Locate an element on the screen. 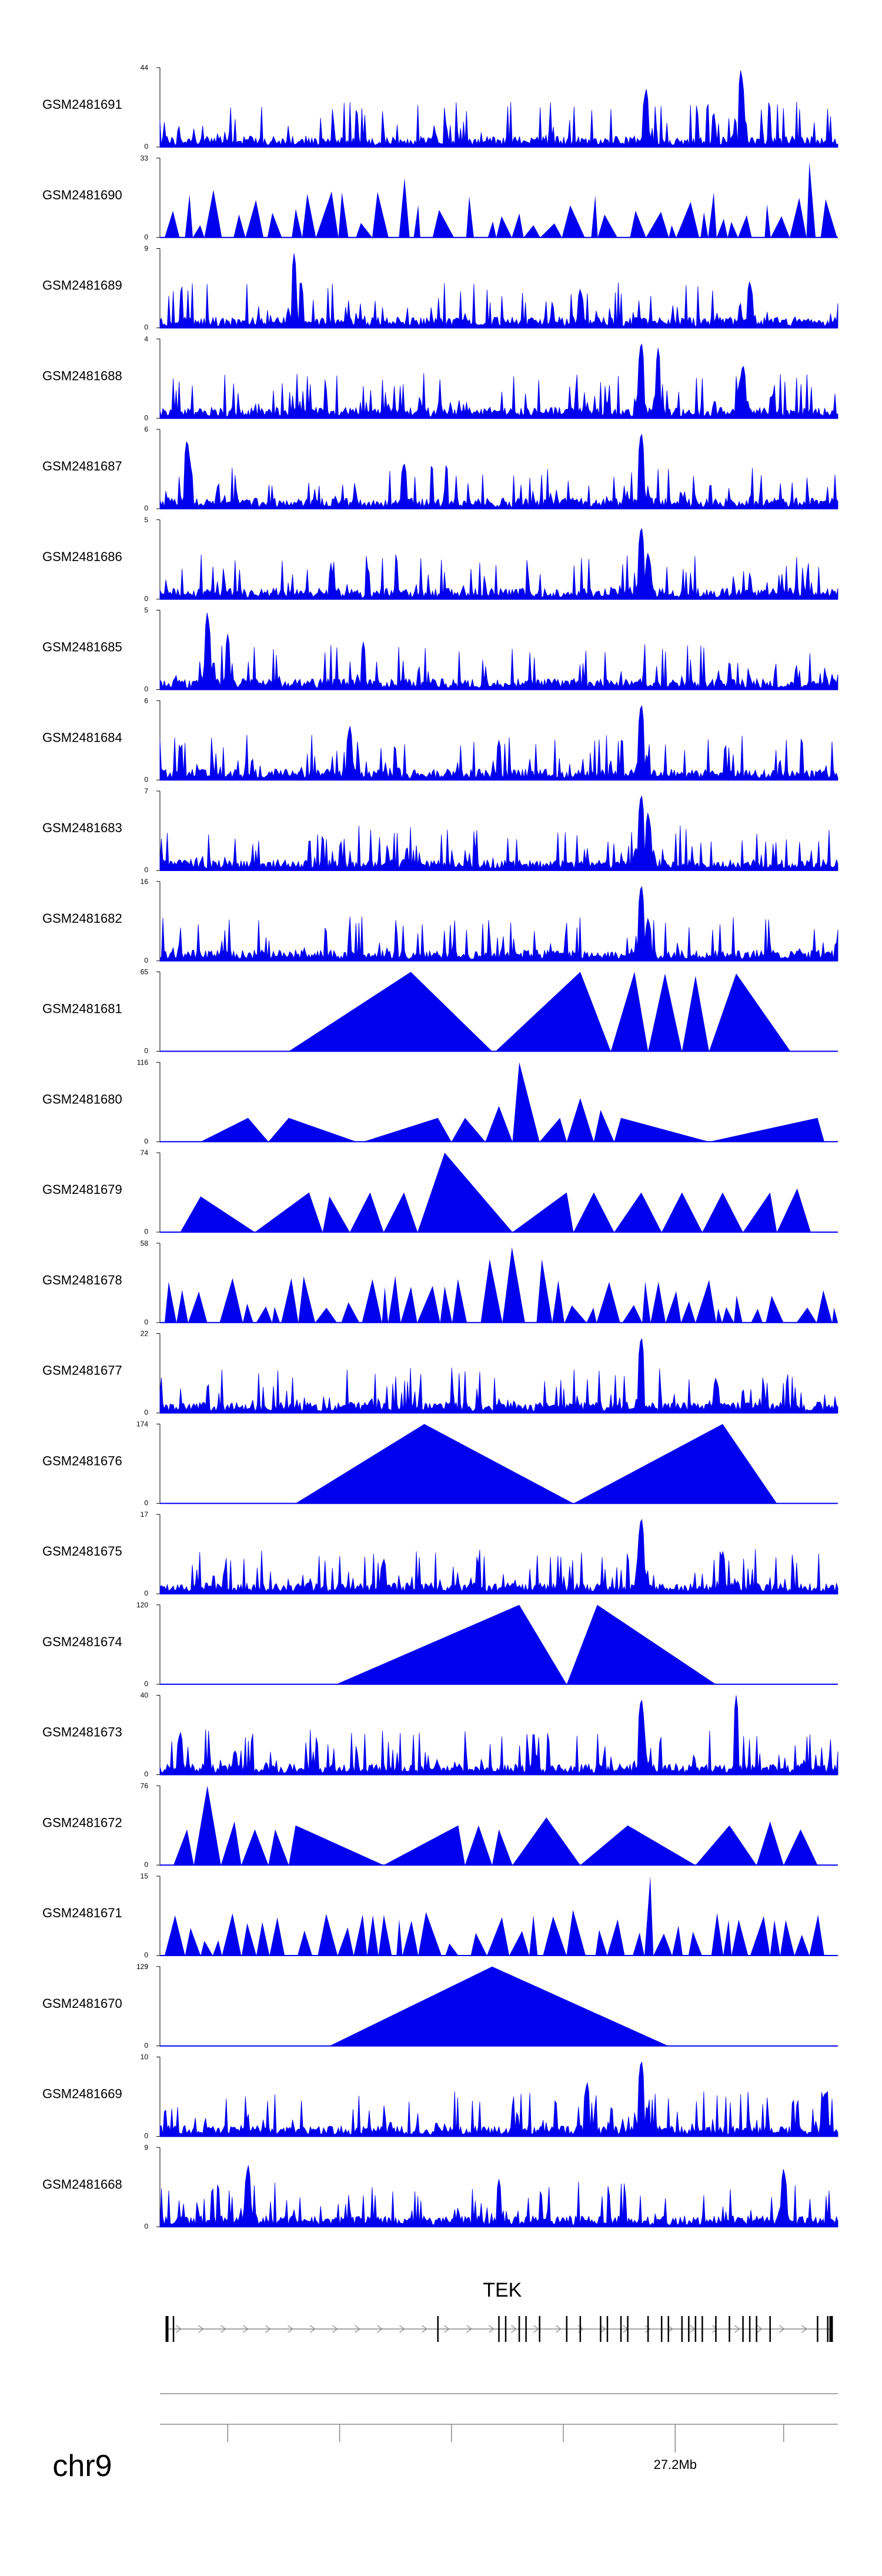 The width and height of the screenshot is (882, 2576). track-label: GSM2481674 is located at coordinates (82, 1641).